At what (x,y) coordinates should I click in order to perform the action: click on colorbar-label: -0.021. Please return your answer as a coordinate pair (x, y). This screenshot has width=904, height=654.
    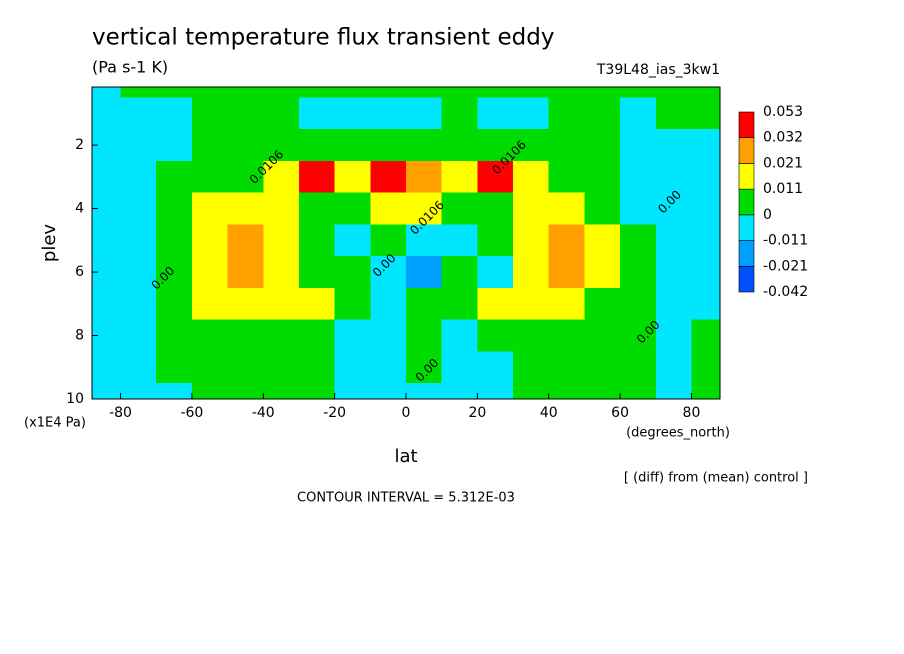
    Looking at the image, I should click on (785, 266).